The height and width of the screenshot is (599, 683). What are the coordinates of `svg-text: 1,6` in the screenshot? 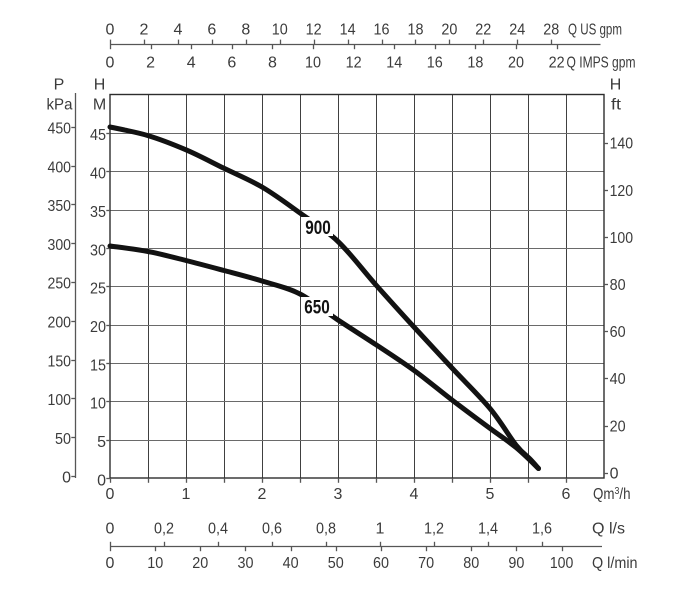 It's located at (542, 529).